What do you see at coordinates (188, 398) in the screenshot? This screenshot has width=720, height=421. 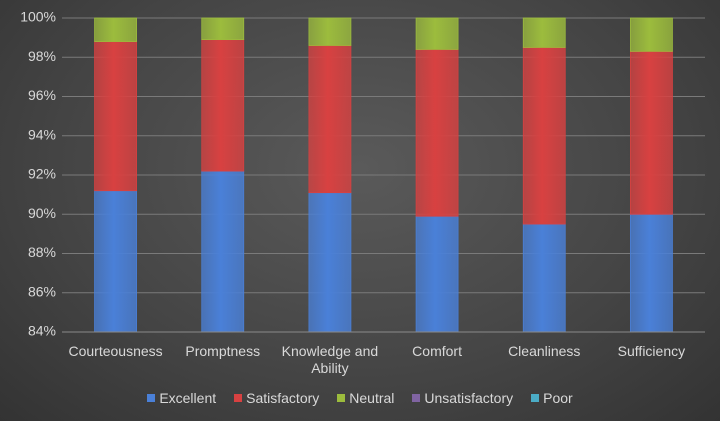 I see `legend-label: Excellent` at bounding box center [188, 398].